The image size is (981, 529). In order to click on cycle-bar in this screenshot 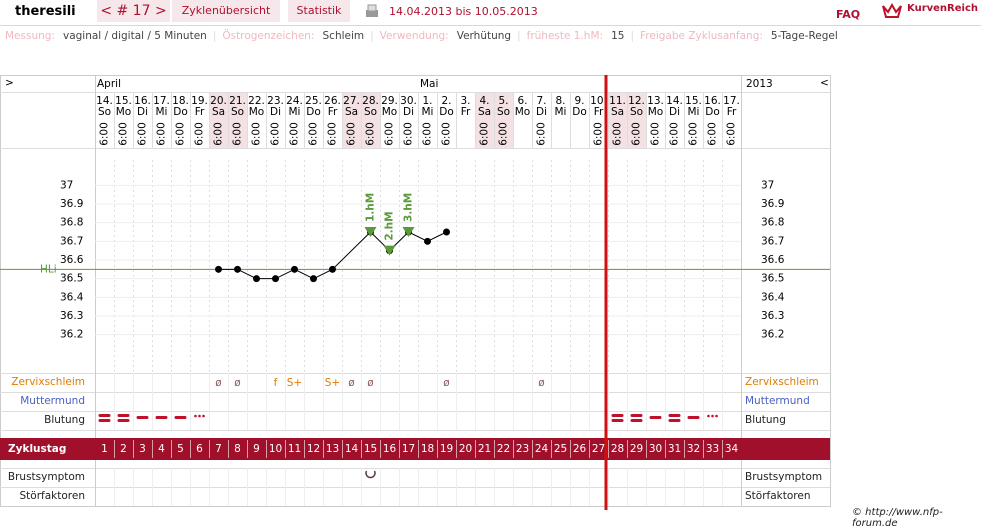, I will do `click(415, 449)`.